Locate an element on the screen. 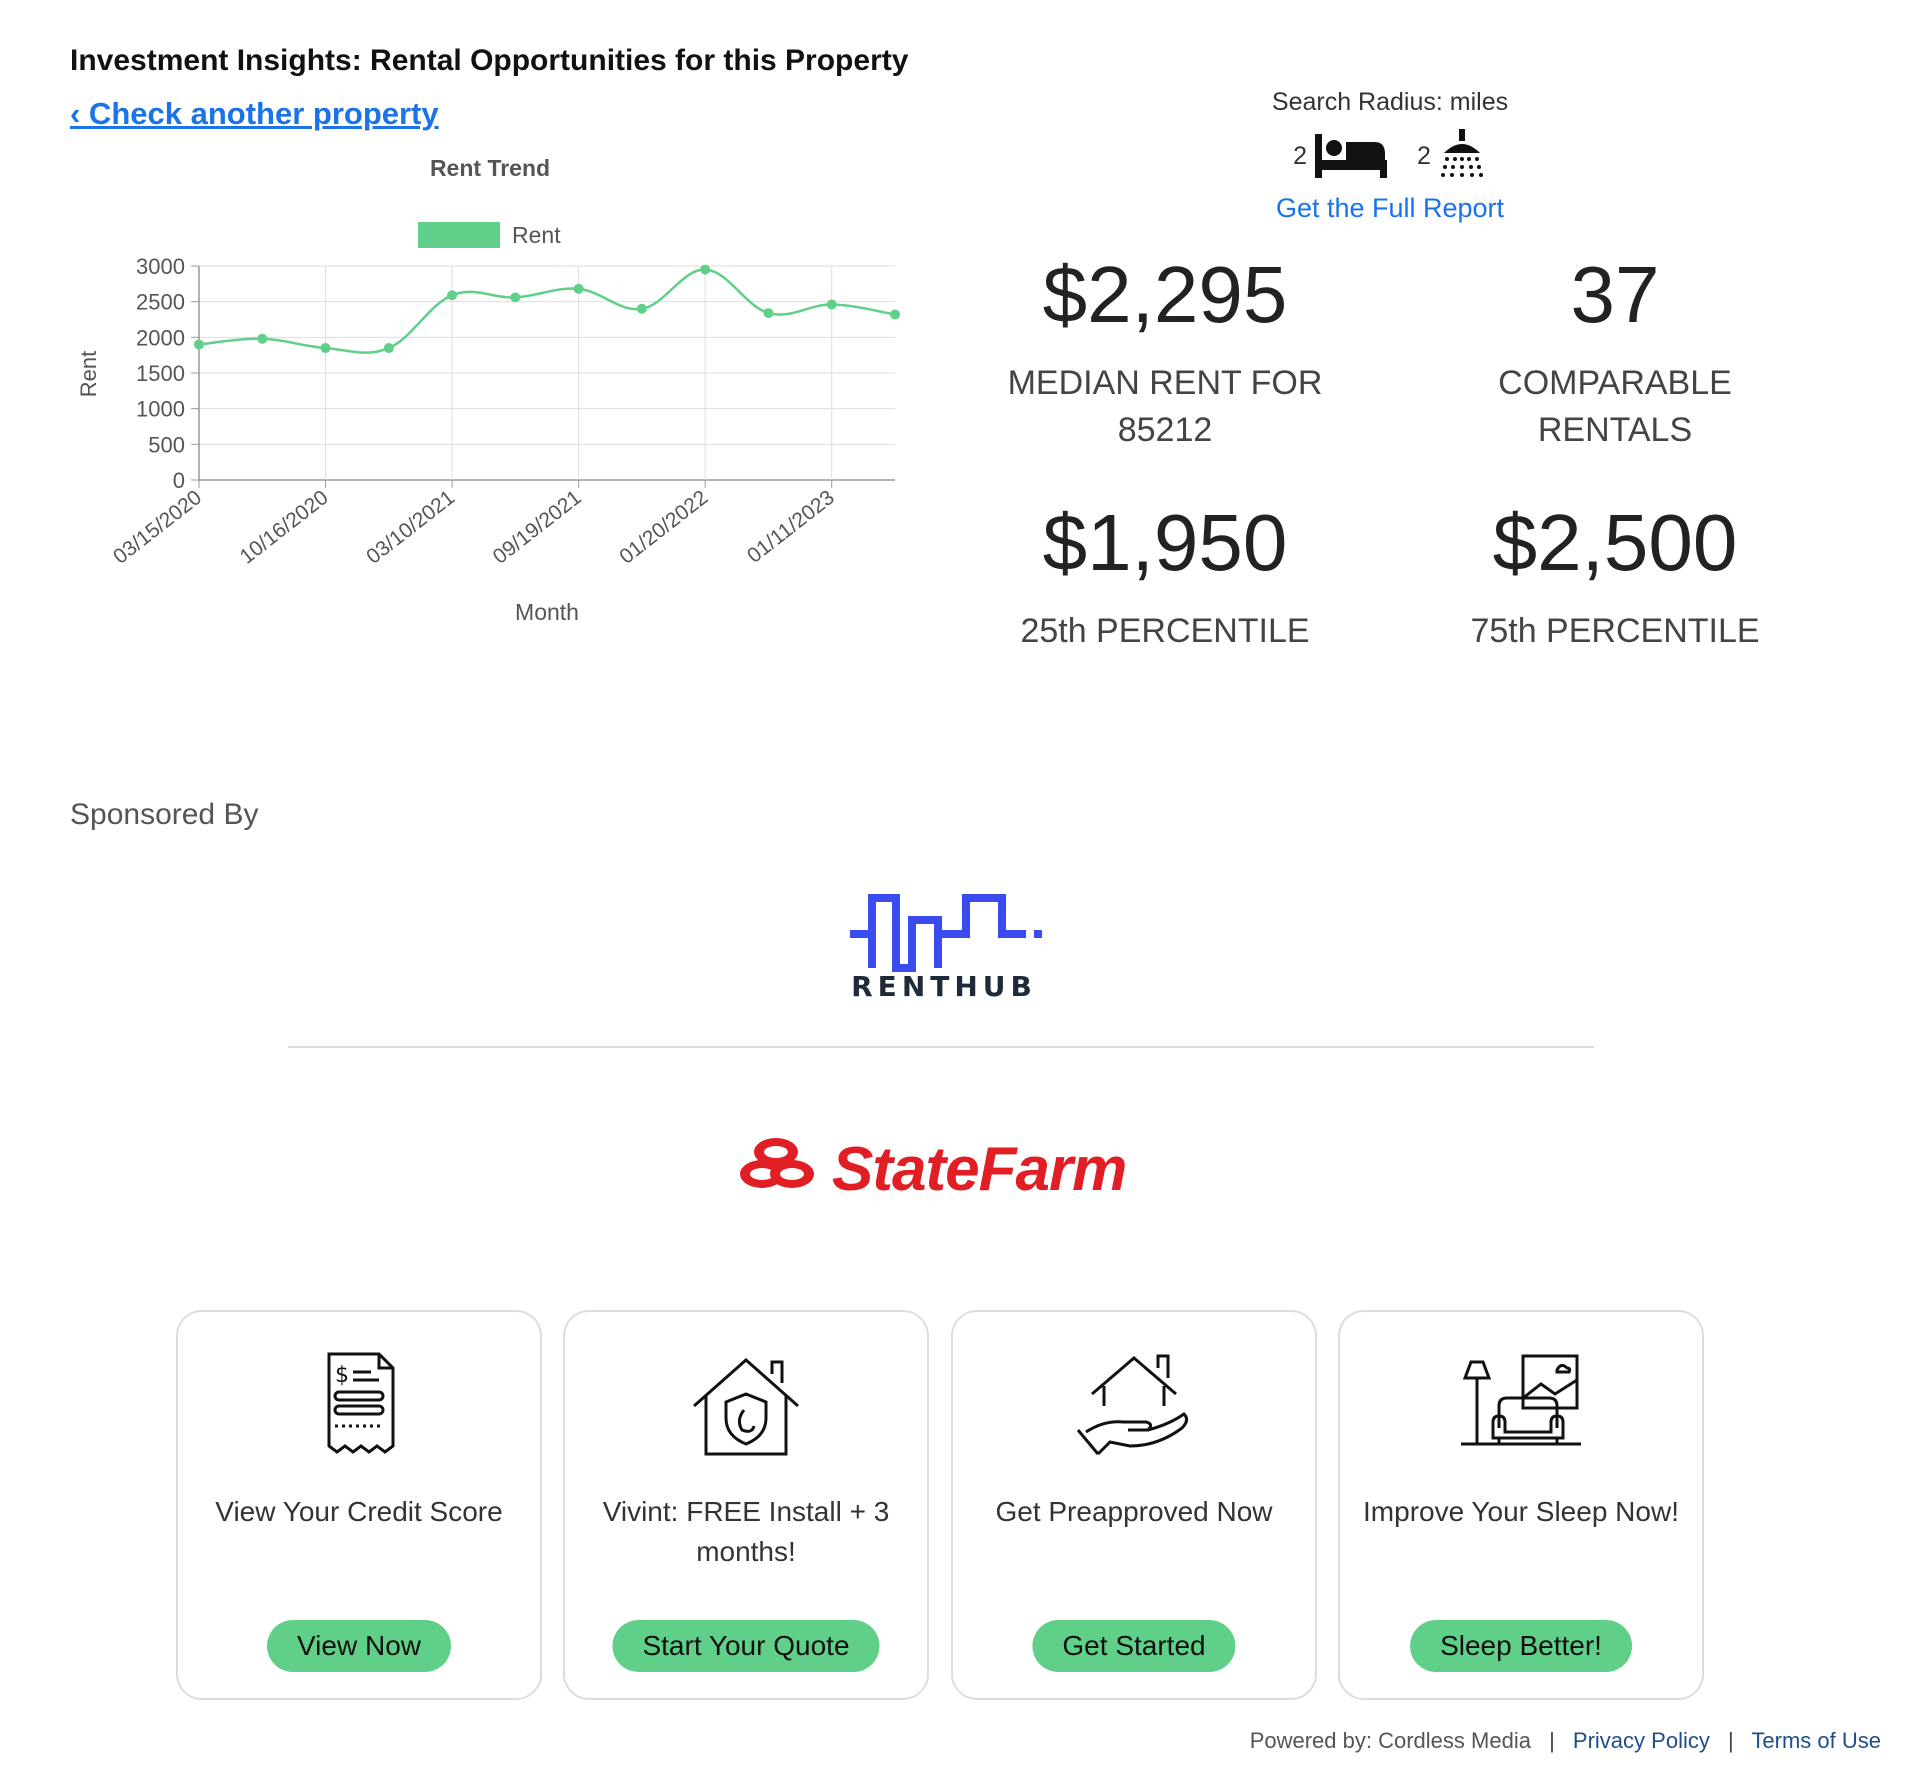  median-rent-value: $2,295 is located at coordinates (1165, 294).